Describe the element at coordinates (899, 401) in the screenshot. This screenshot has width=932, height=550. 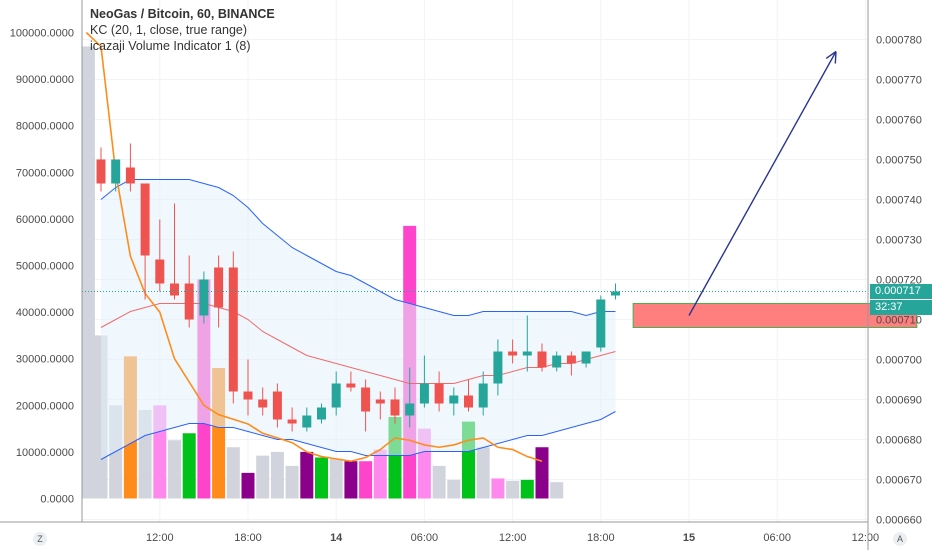
I see `right-axis-tick-label: 0.000690` at that location.